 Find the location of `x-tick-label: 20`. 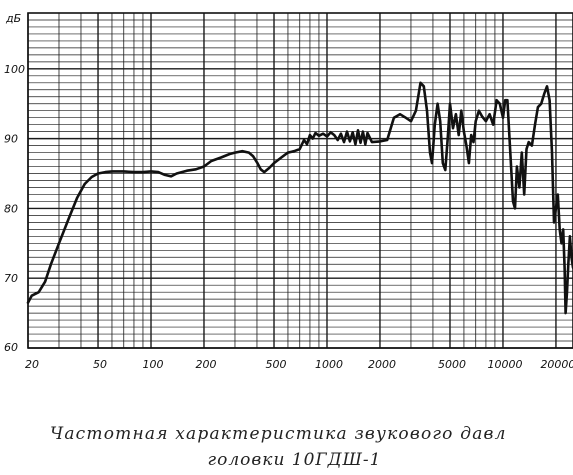

x-tick-label: 20 is located at coordinates (32, 364).